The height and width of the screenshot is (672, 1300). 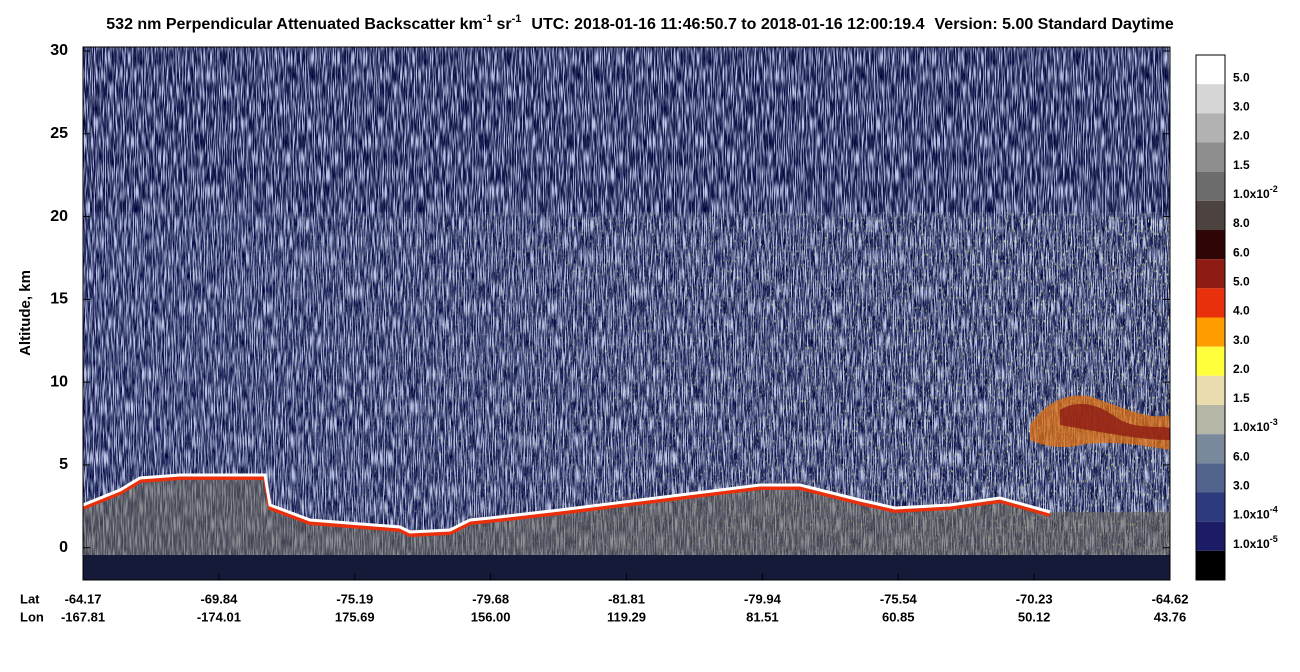 What do you see at coordinates (83, 598) in the screenshot?
I see `lat-label: -64.17` at bounding box center [83, 598].